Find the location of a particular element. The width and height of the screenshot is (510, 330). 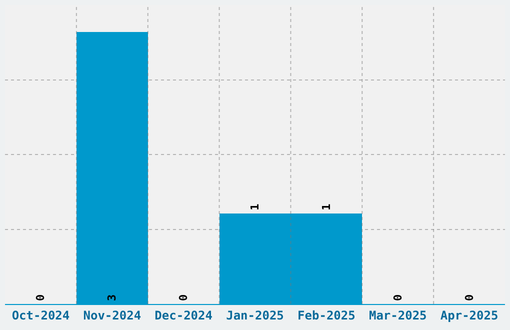

x-tick-label: Mar-2025 is located at coordinates (397, 315).